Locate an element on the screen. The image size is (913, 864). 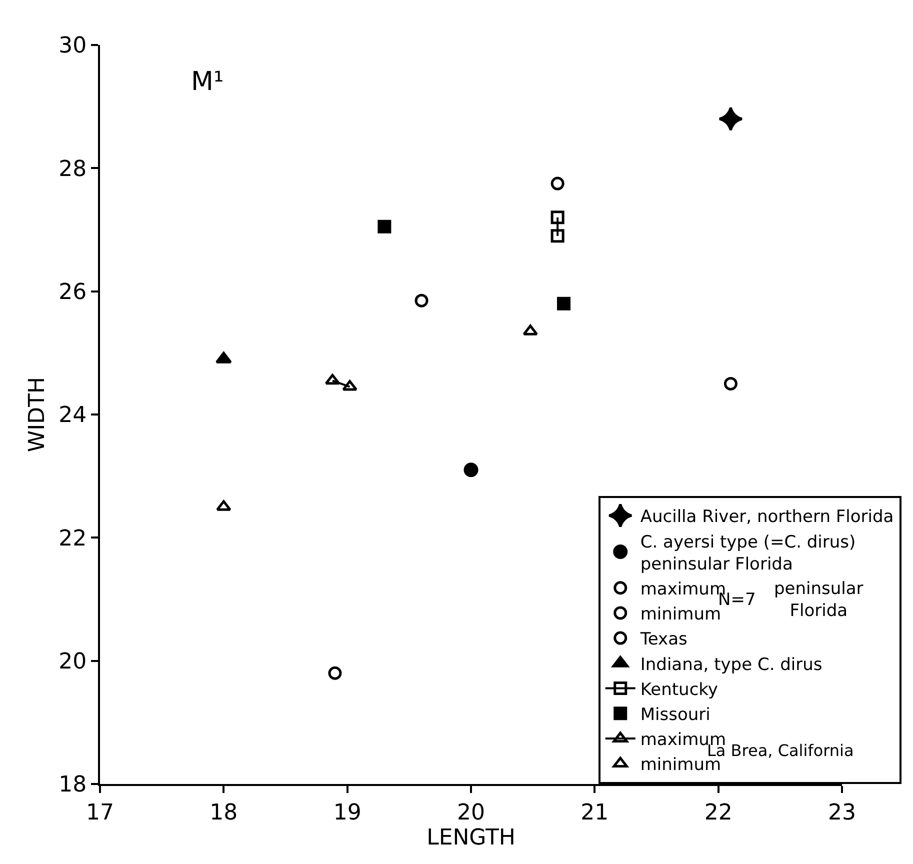
y-tick-label: 22 is located at coordinates (72, 539).